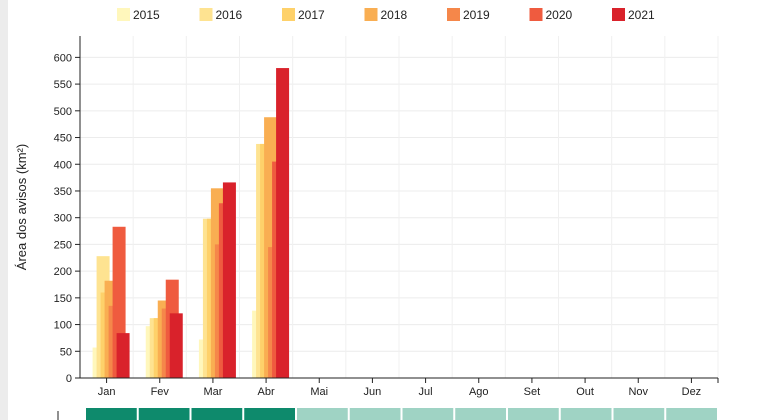  I want to click on month-status-Jan, so click(111, 414).